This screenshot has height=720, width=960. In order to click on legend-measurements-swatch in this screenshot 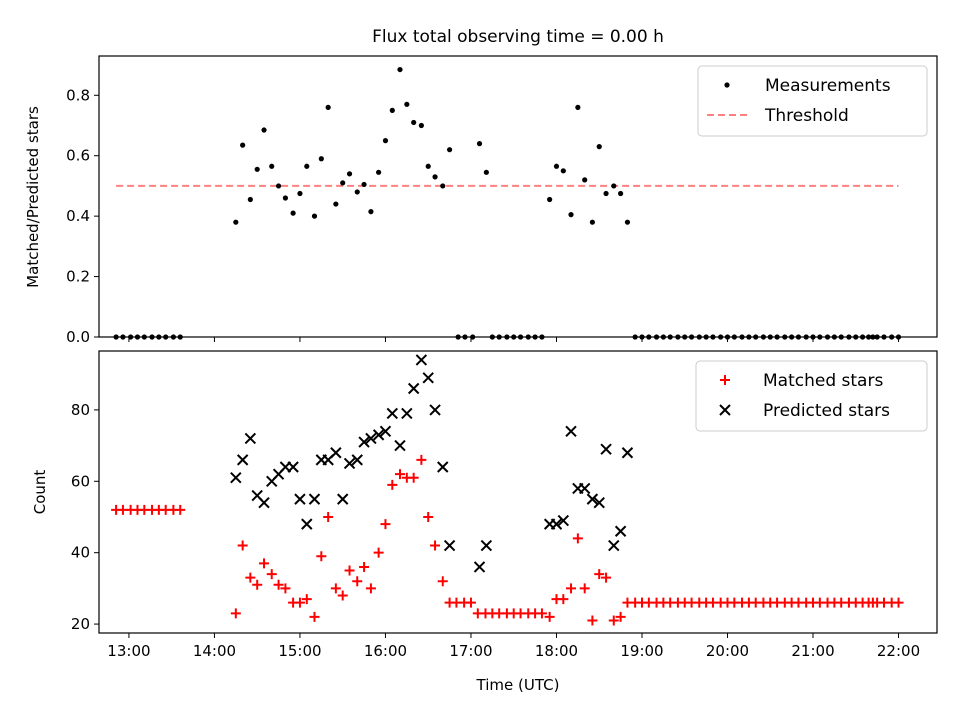, I will do `click(727, 85)`.